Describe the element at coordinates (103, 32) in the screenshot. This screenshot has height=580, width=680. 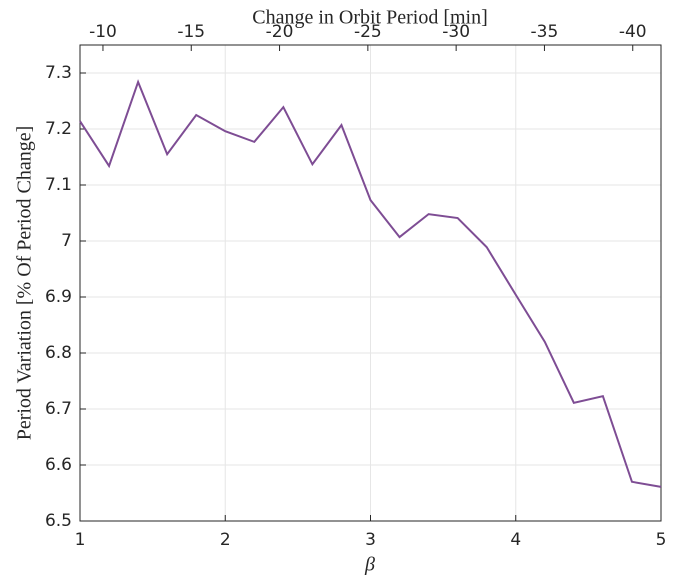
I see `top-tick-label: -10` at that location.